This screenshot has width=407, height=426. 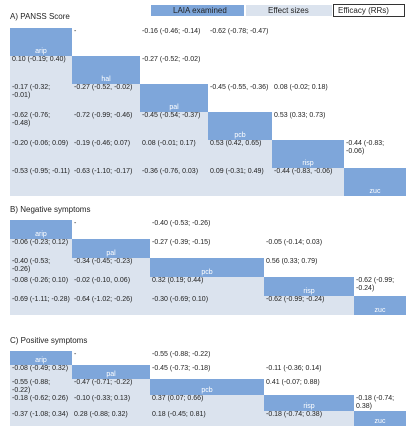 What do you see at coordinates (308, 126) in the screenshot?
I see `efficacy-cell: 0.53 (0.33; 0.73)` at bounding box center [308, 126].